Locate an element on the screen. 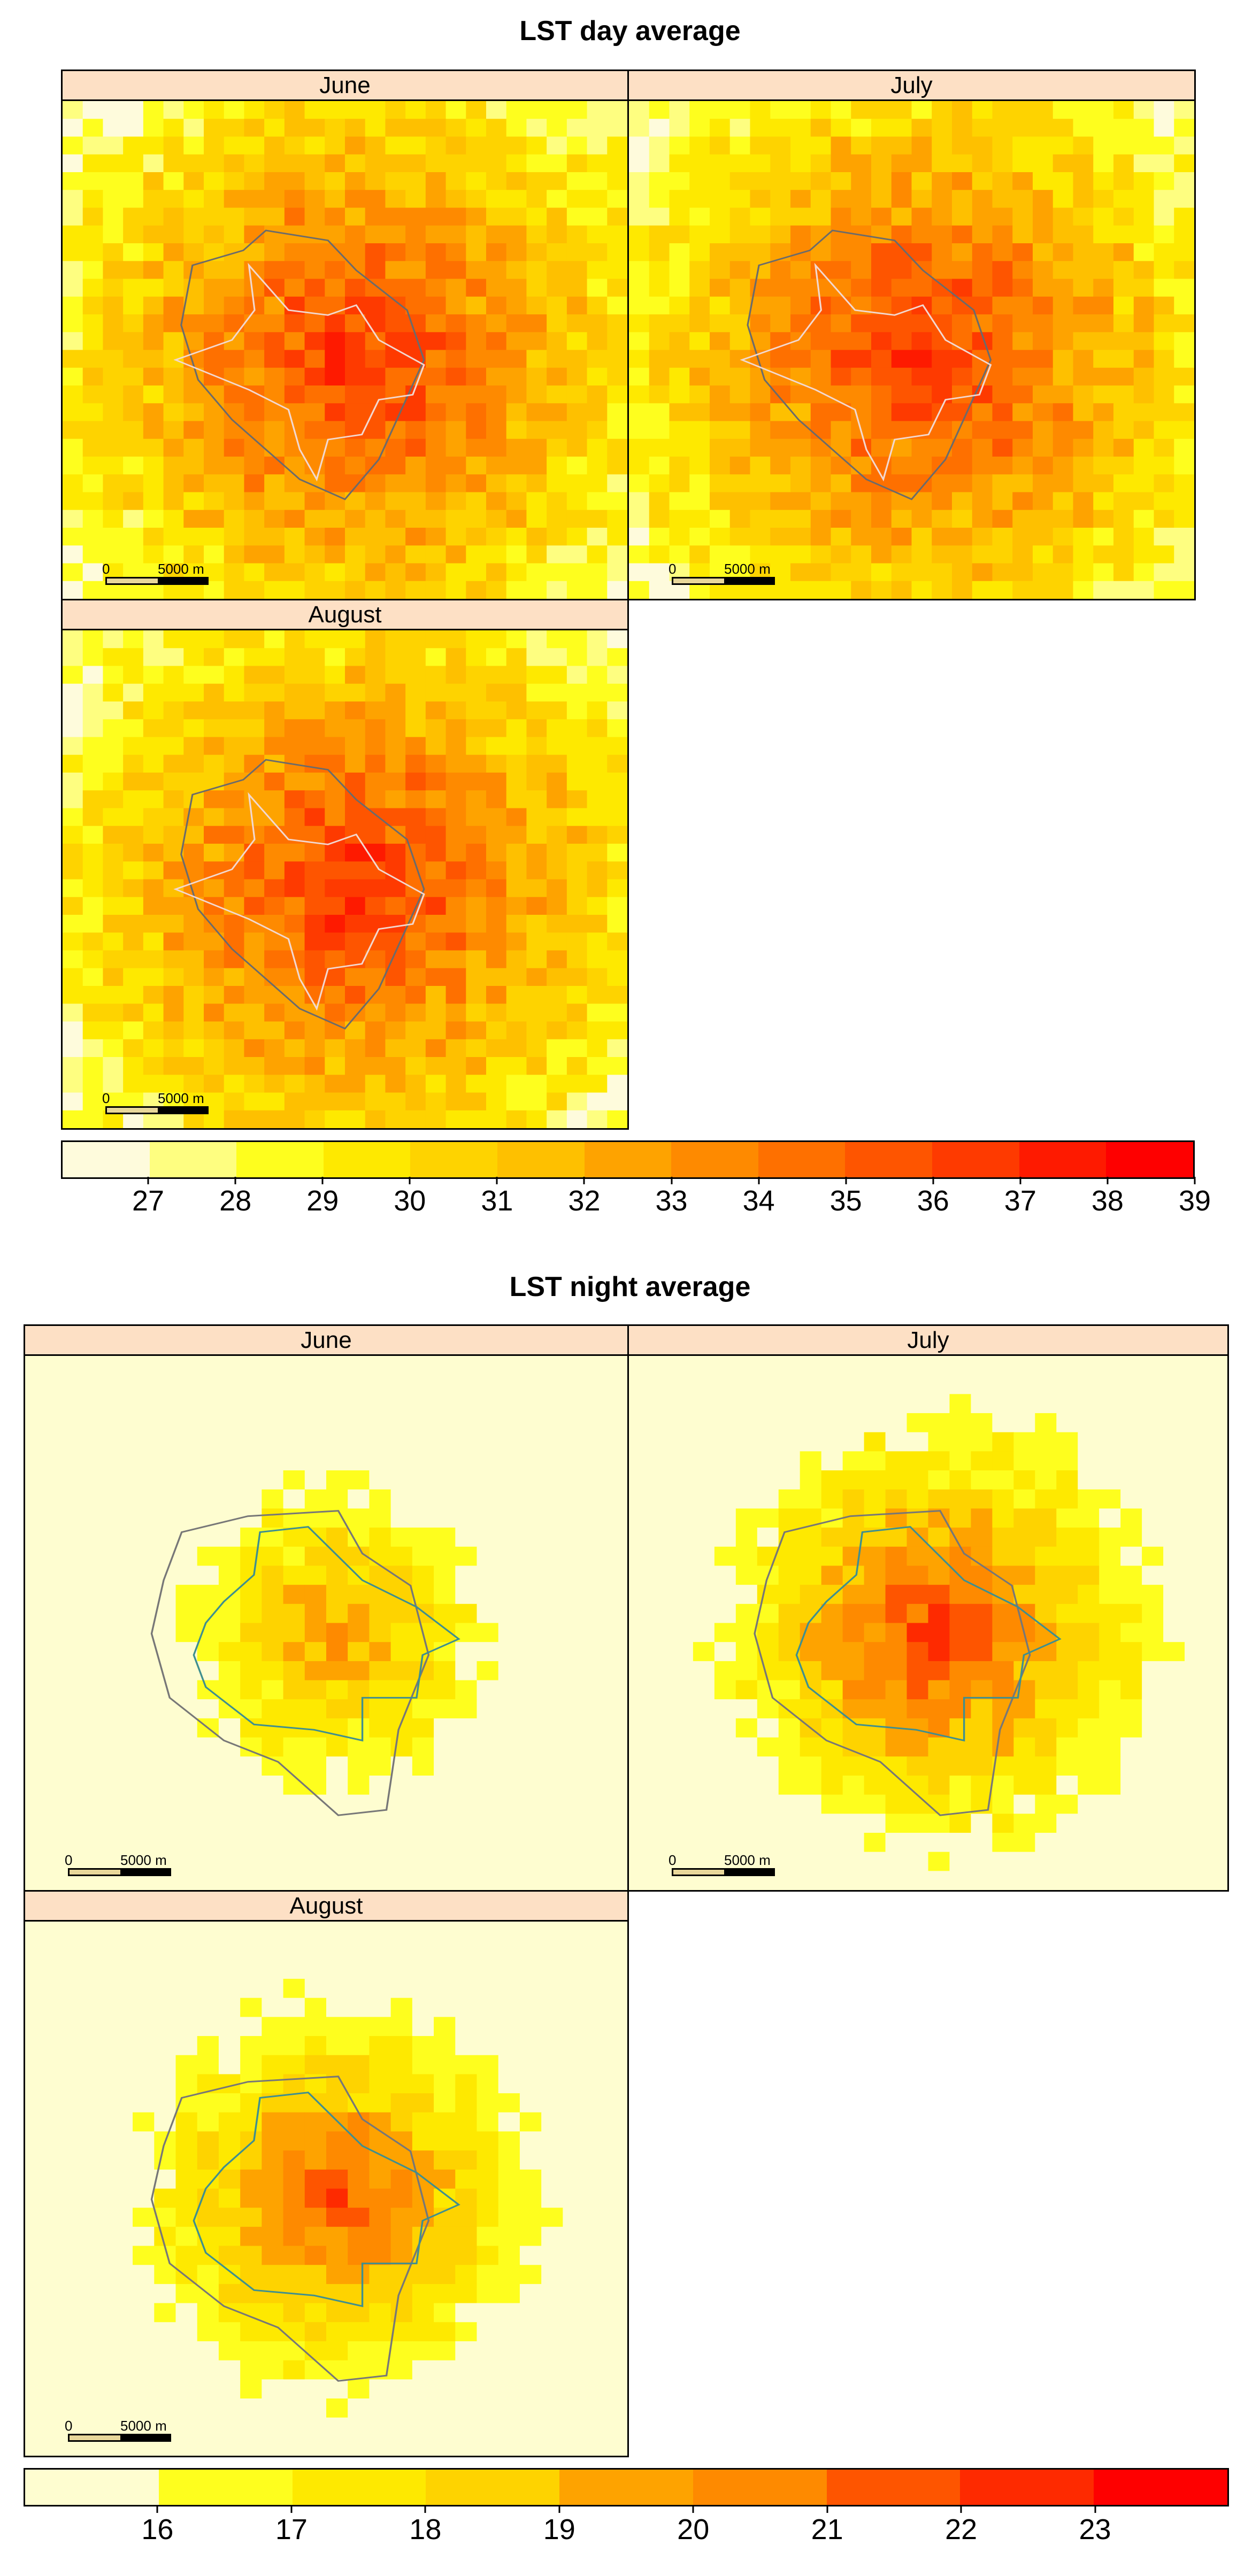 This screenshot has width=1260, height=2576. night-color-legend is located at coordinates (626, 2487).